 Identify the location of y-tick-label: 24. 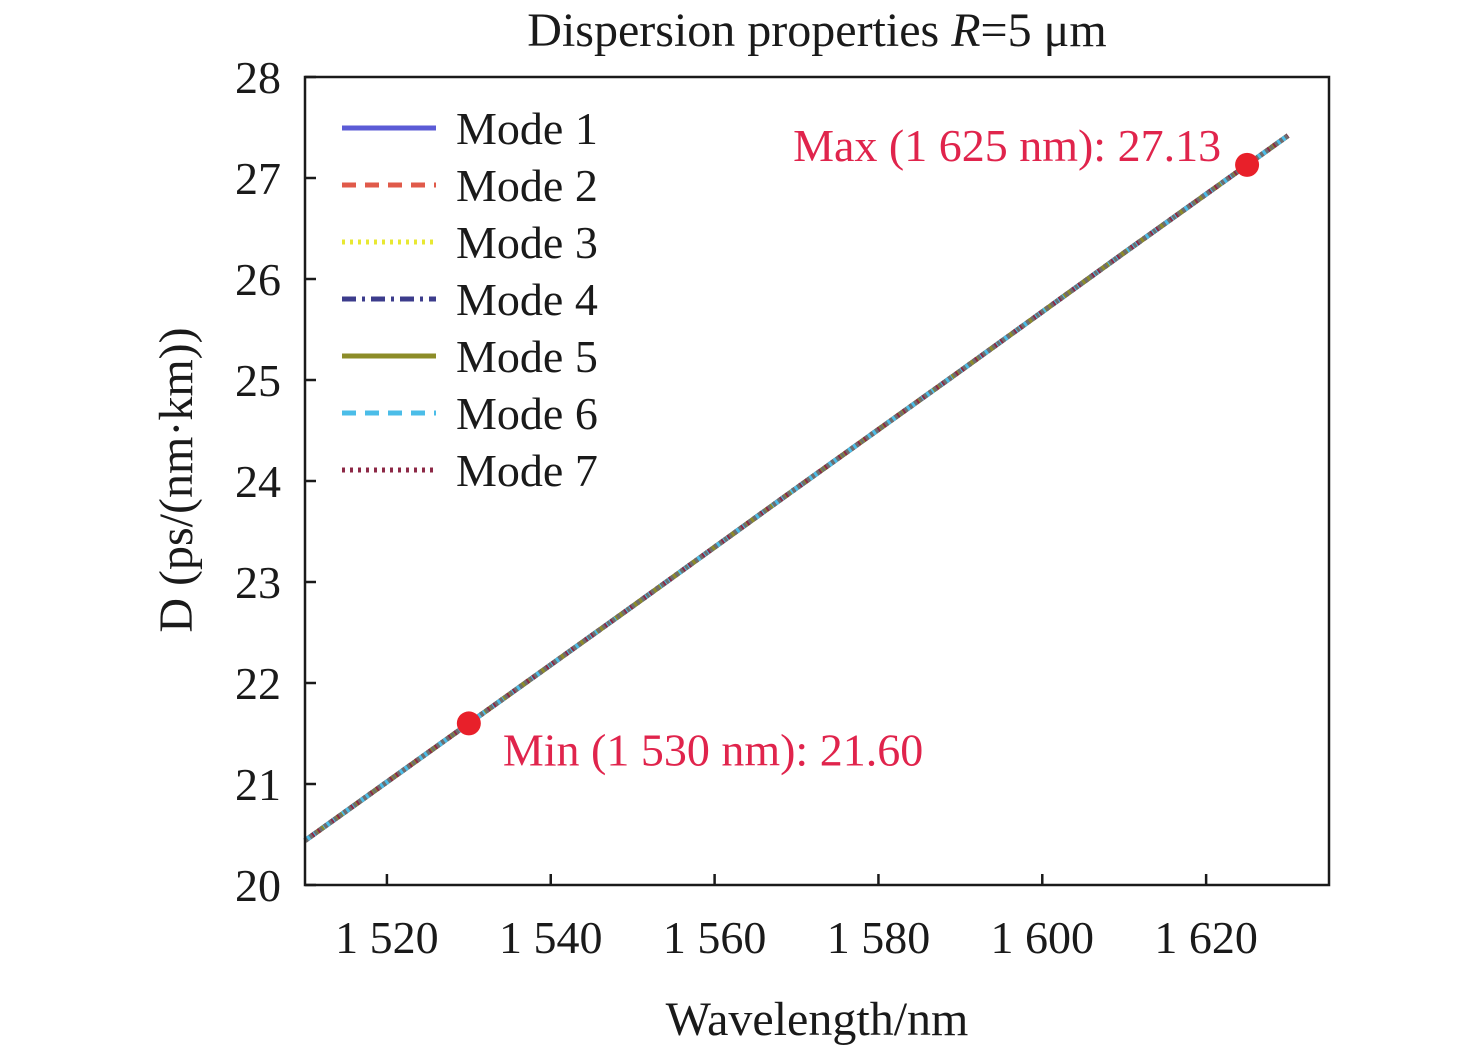
(258, 481).